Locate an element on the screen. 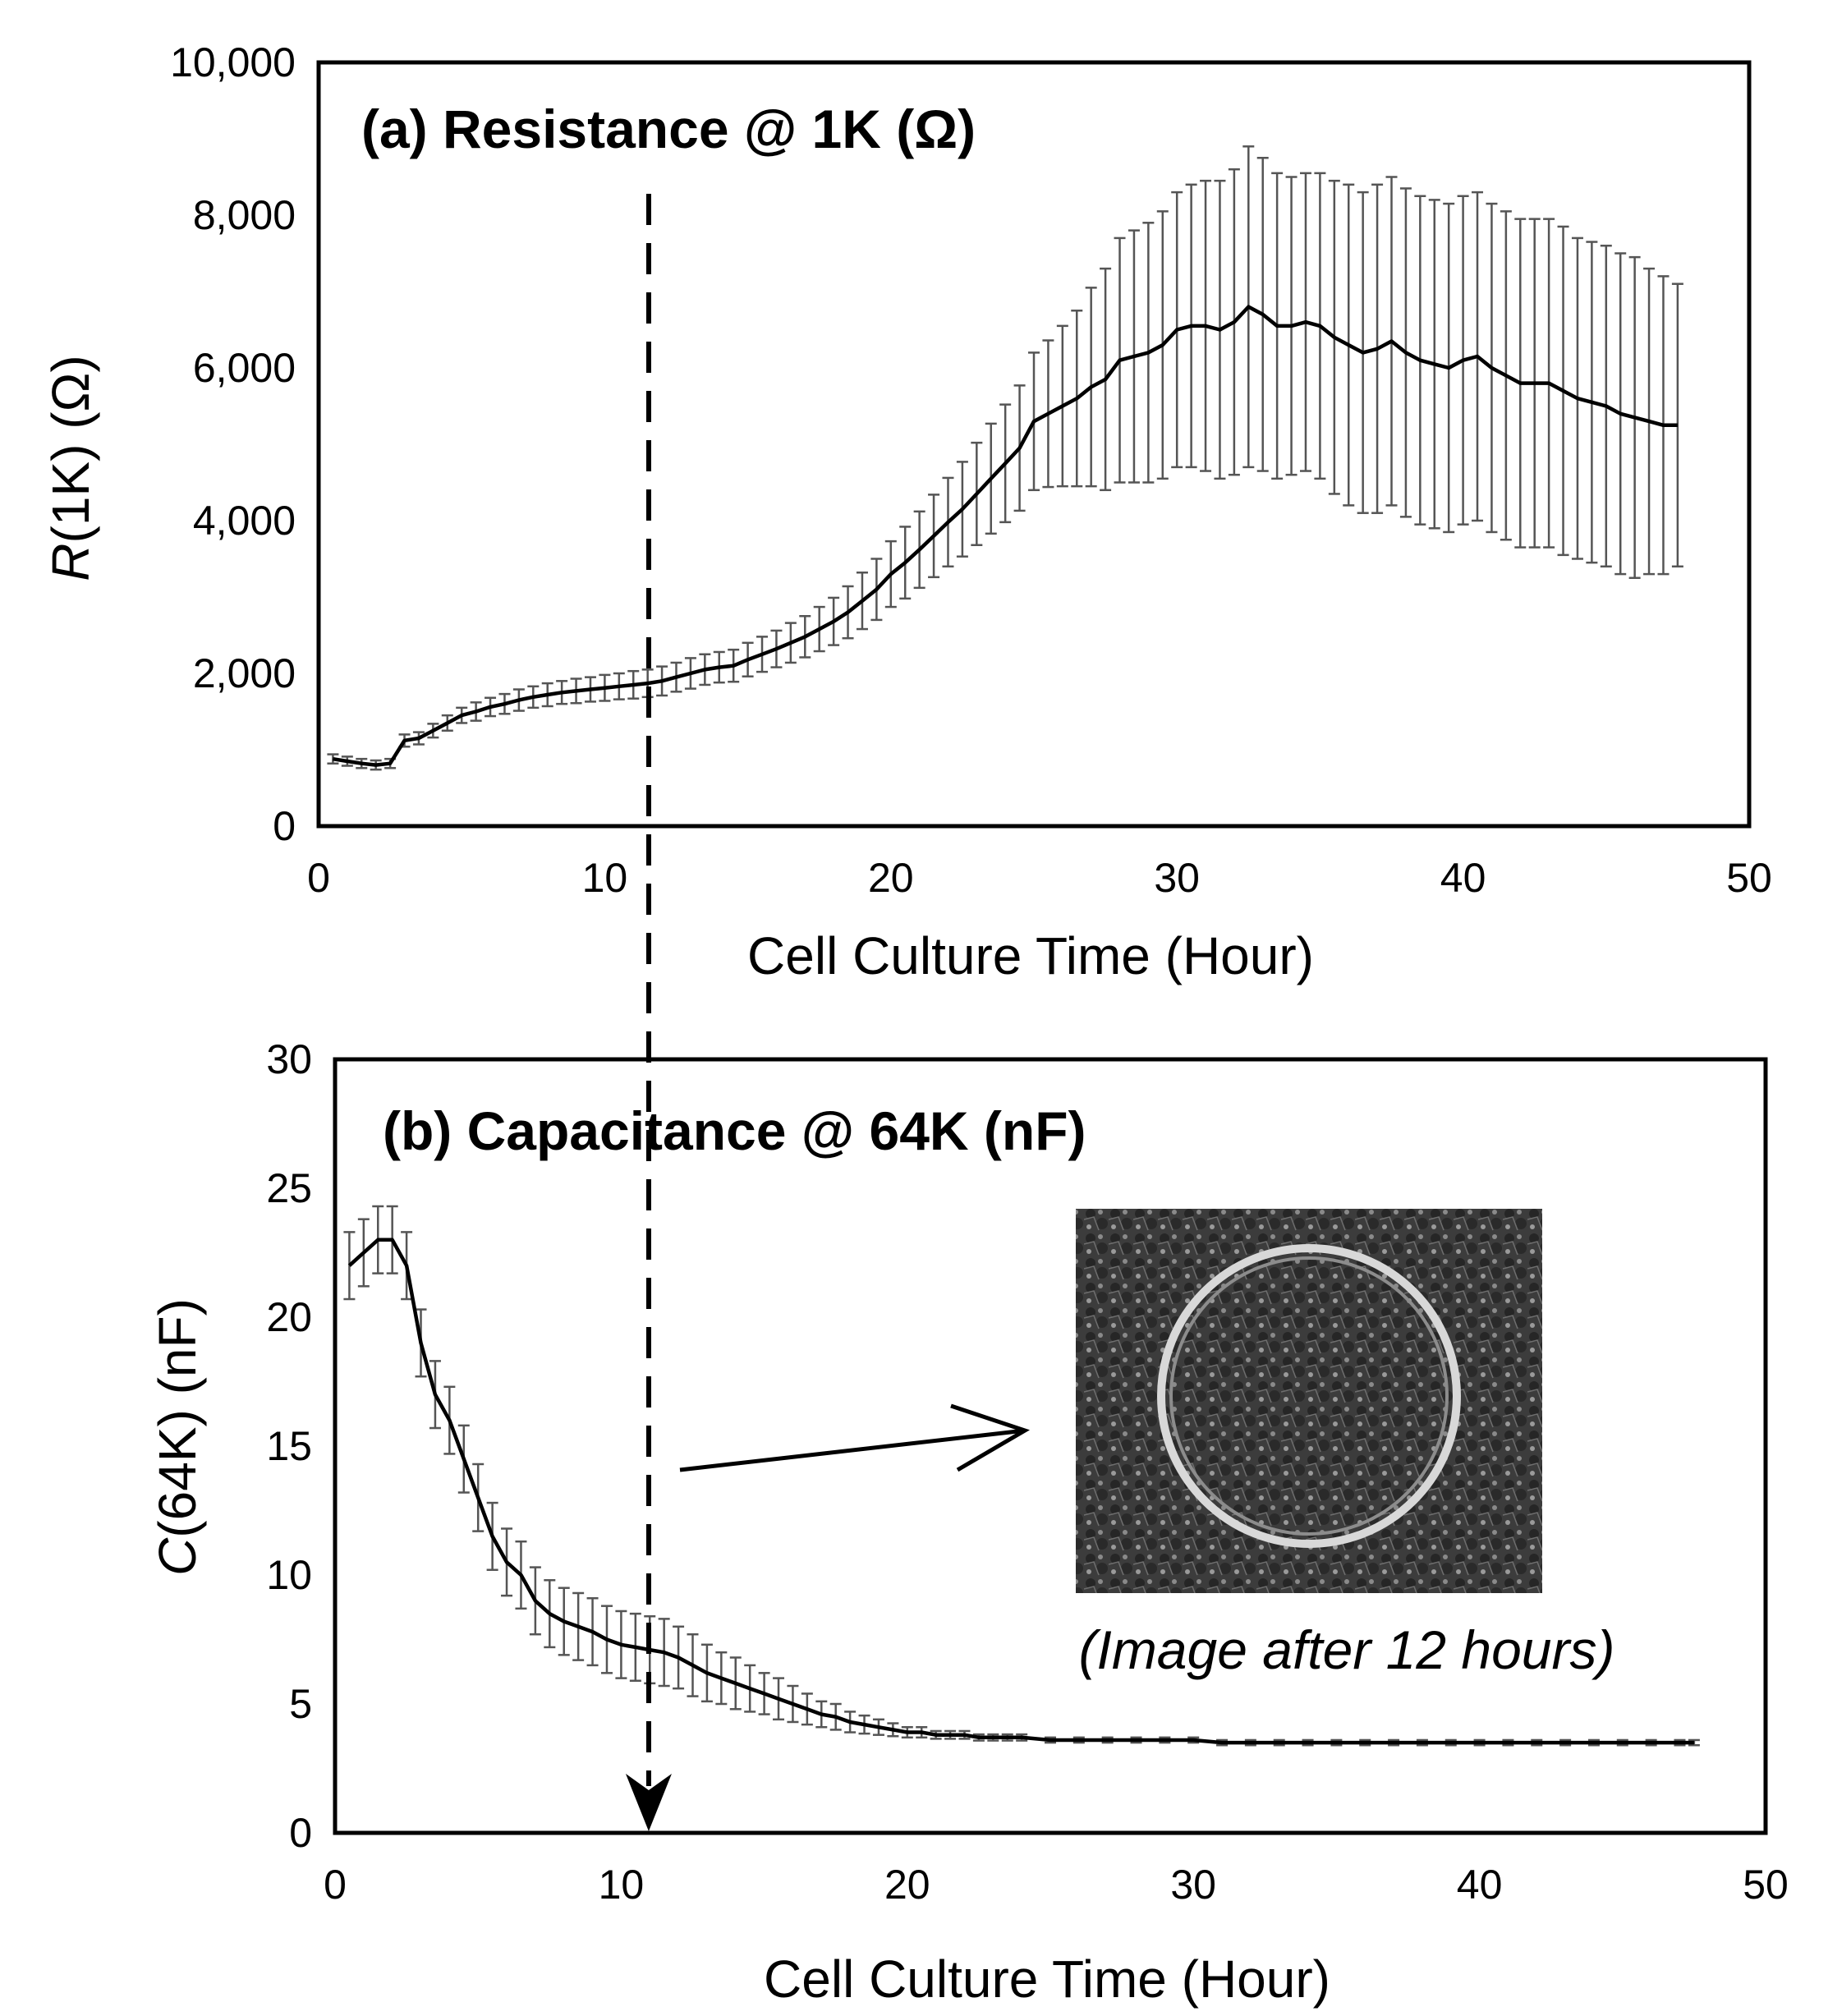 Image resolution: width=1828 pixels, height=2016 pixels. chart-title: (b) Capacitance @ 64K (nF) is located at coordinates (734, 1130).